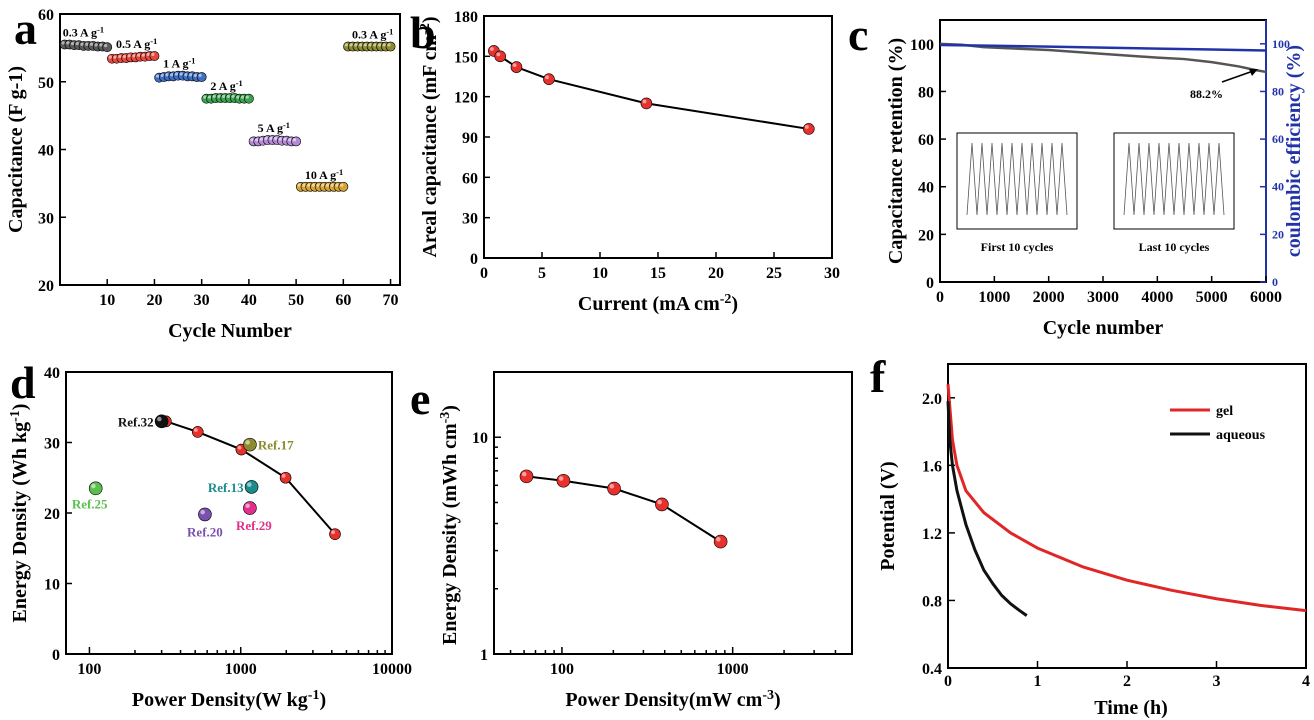  Describe the element at coordinates (658, 273) in the screenshot. I see `x-tick-label: 15` at that location.